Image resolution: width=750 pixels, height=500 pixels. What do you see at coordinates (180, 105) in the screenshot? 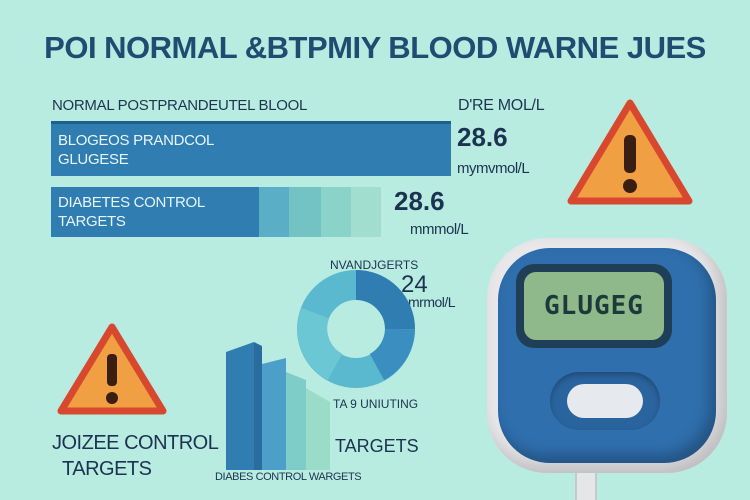
I see `normal-postprandial-heading: NORMAL POSTPRANDEUTEL BLOOL` at bounding box center [180, 105].